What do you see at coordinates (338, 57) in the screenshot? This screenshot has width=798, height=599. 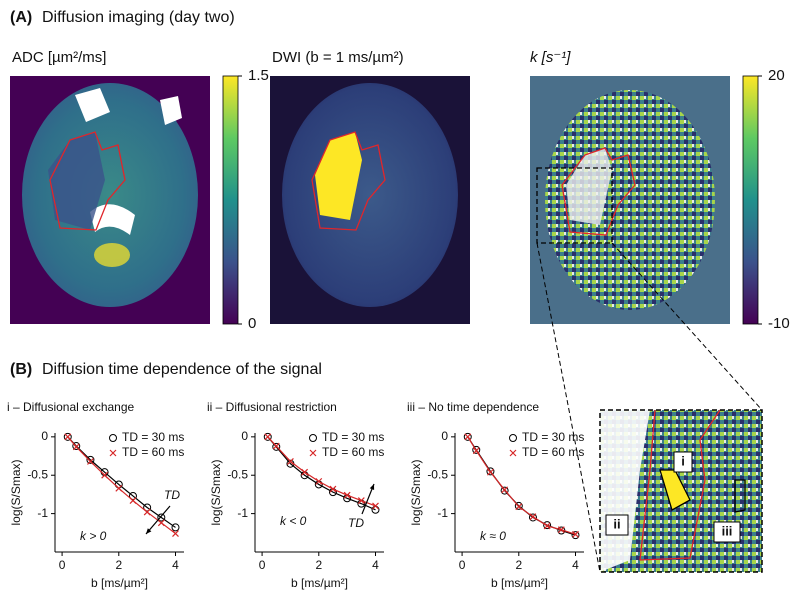 I see `image-label: DWI (b = 1 ms/µm²)` at bounding box center [338, 57].